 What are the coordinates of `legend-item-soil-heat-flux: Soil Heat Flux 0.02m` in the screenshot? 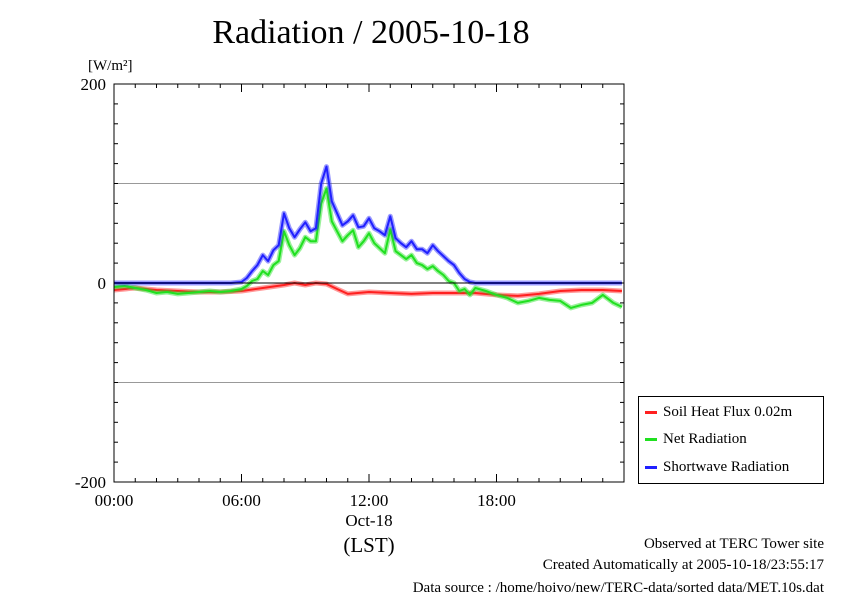 It's located at (718, 412).